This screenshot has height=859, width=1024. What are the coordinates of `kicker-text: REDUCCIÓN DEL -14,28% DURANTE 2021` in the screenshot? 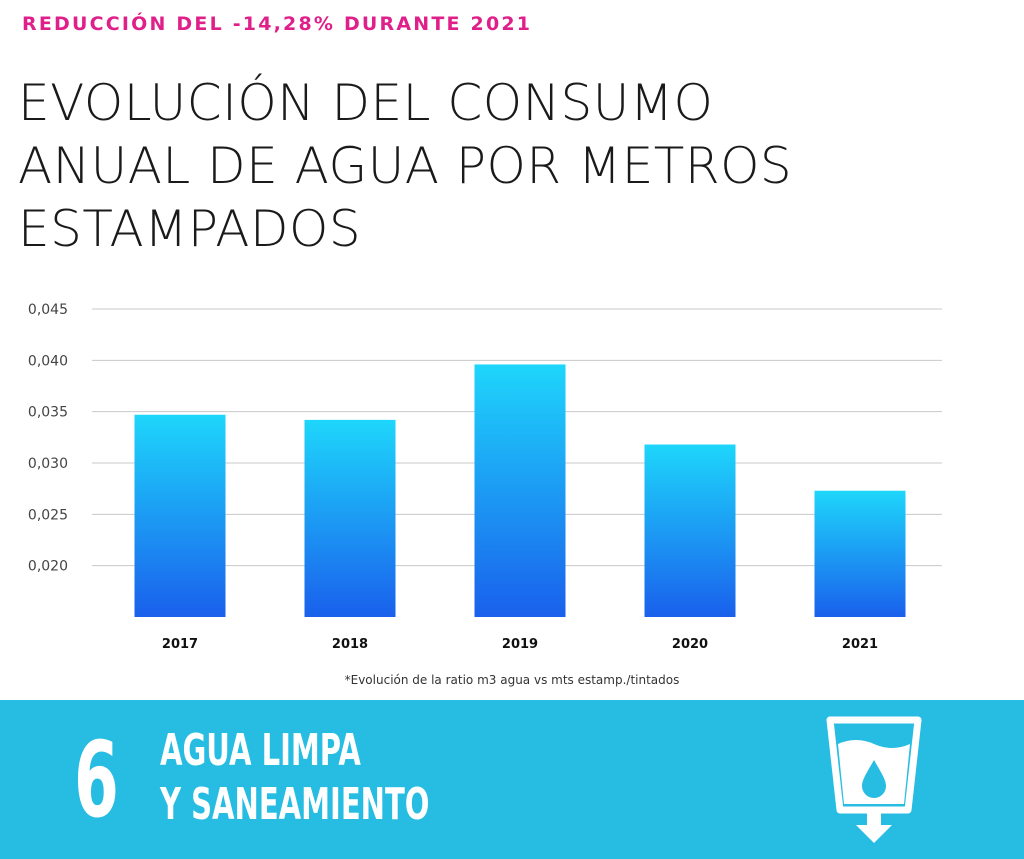 It's located at (277, 24).